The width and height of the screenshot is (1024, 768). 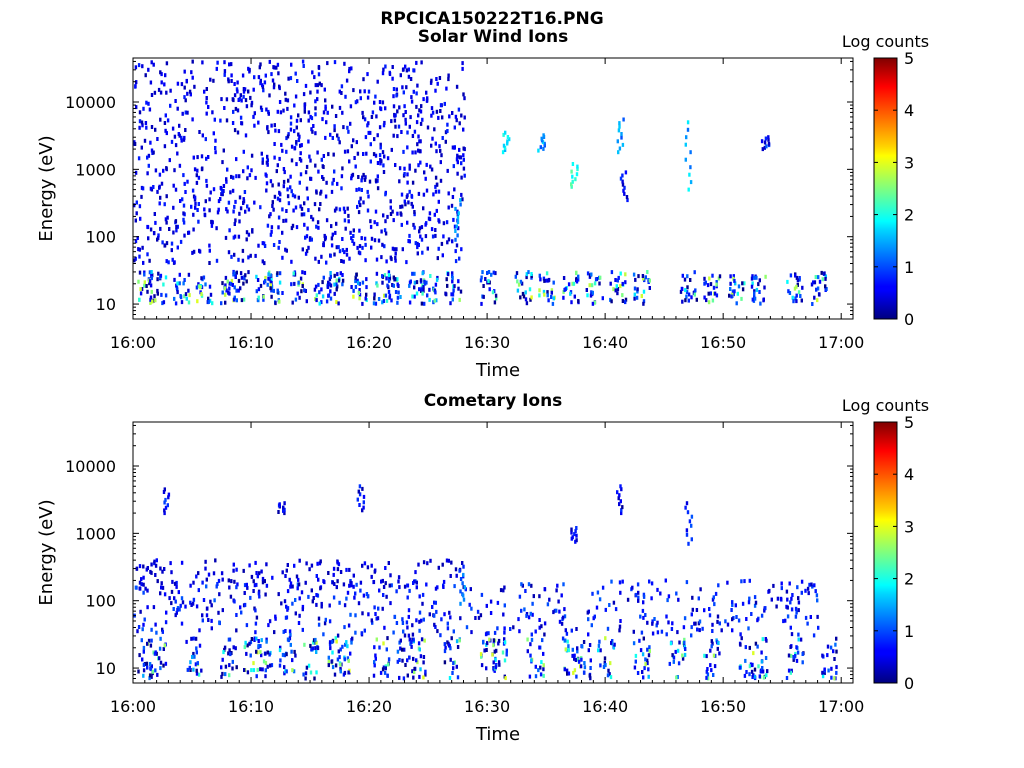 What do you see at coordinates (95, 533) in the screenshot?
I see `y-tick-label: 1000` at bounding box center [95, 533].